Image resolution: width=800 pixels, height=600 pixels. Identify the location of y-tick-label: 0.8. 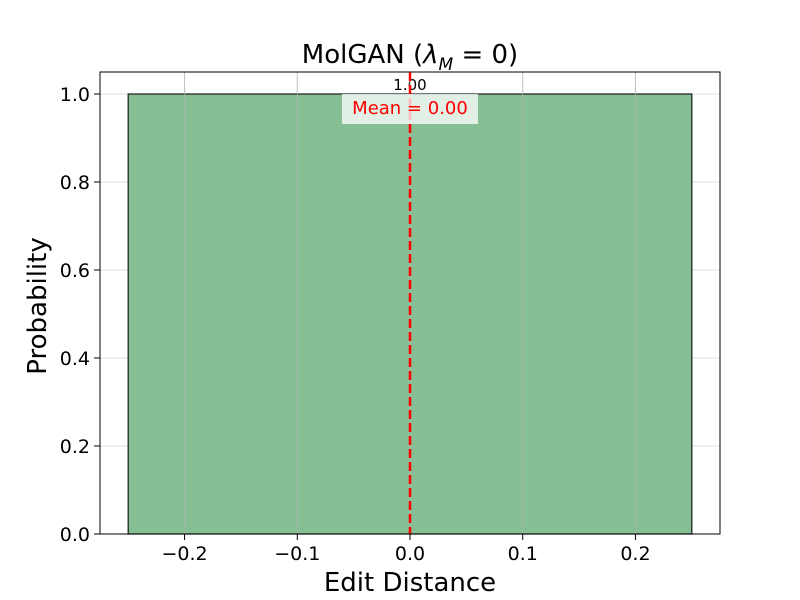
(75, 183).